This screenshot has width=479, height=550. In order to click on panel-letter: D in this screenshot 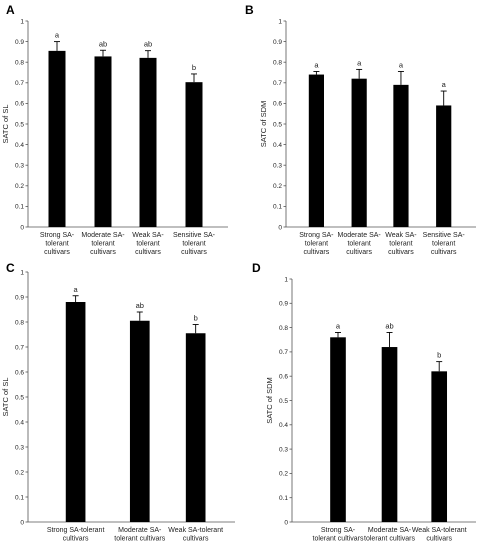, I will do `click(256, 268)`.